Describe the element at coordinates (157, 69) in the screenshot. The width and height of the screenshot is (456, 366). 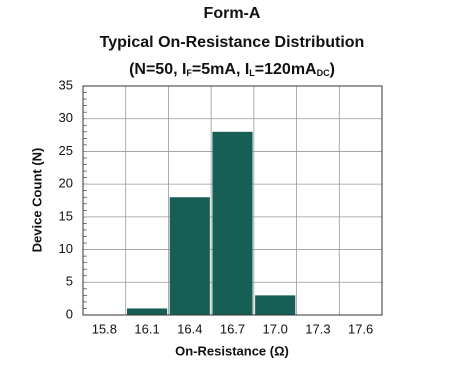
I see `subtitle-part: (N=50, I` at that location.